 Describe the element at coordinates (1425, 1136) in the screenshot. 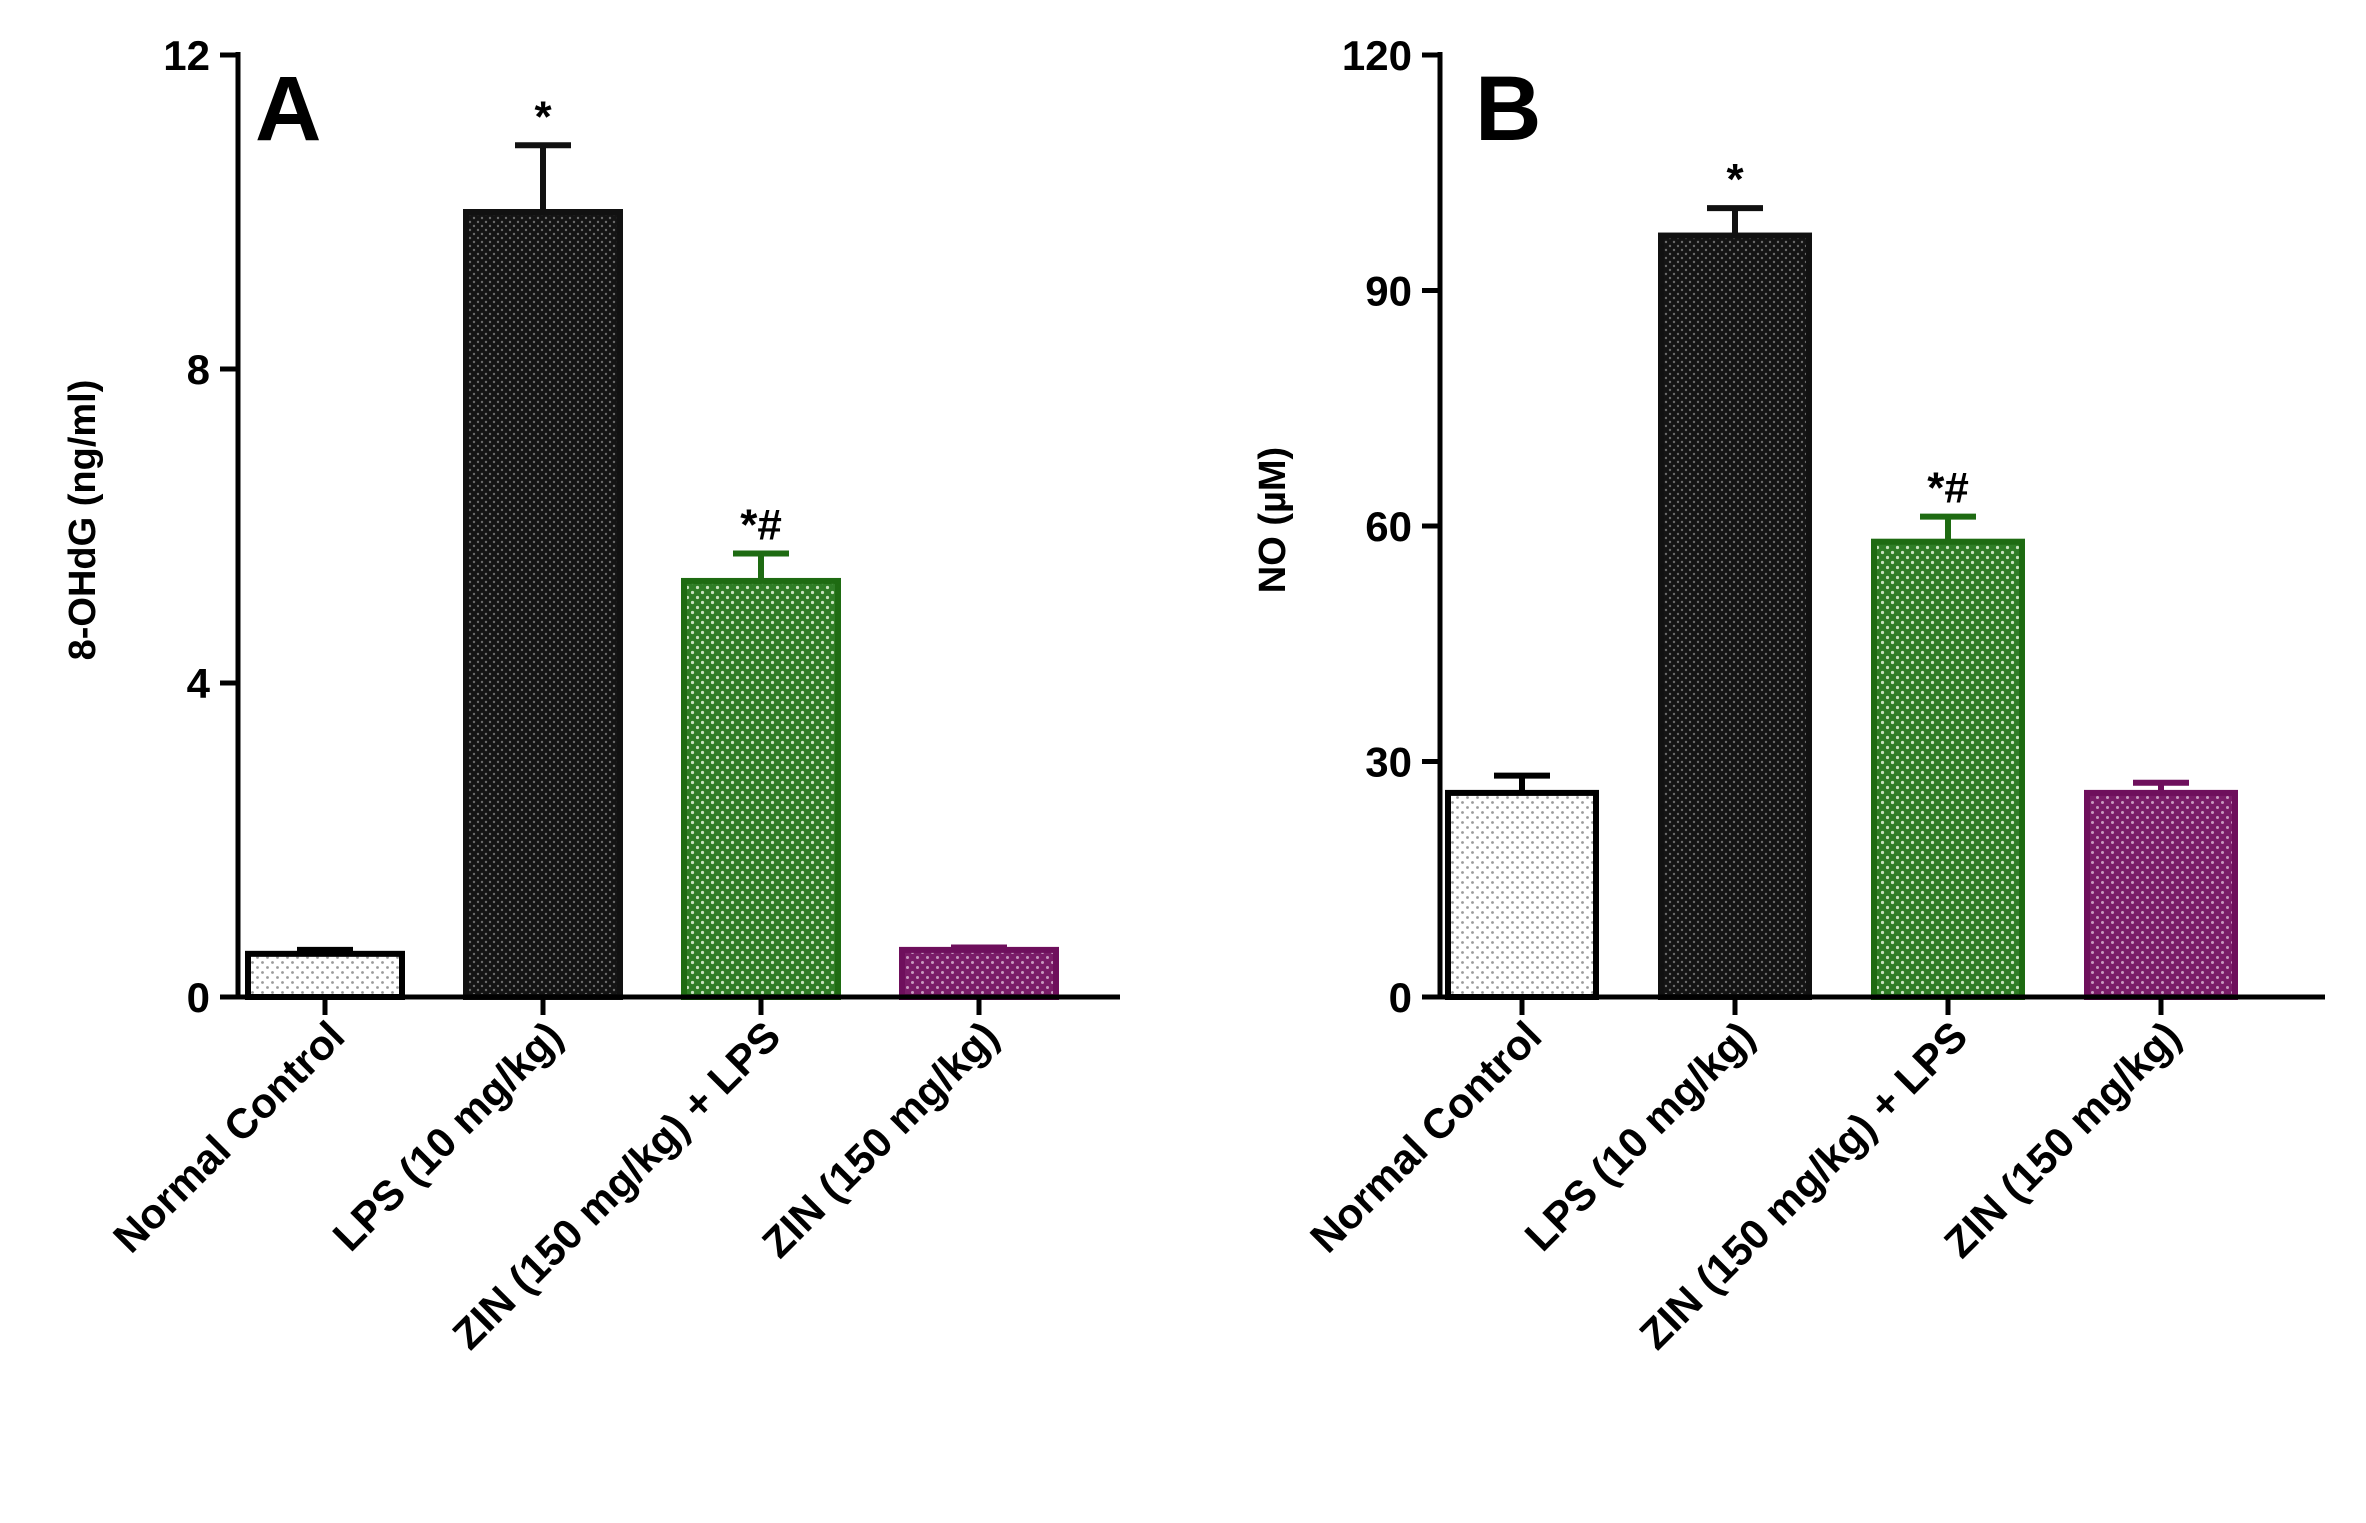

I see `panel-b-x-tick-label-1: Normal Control` at that location.